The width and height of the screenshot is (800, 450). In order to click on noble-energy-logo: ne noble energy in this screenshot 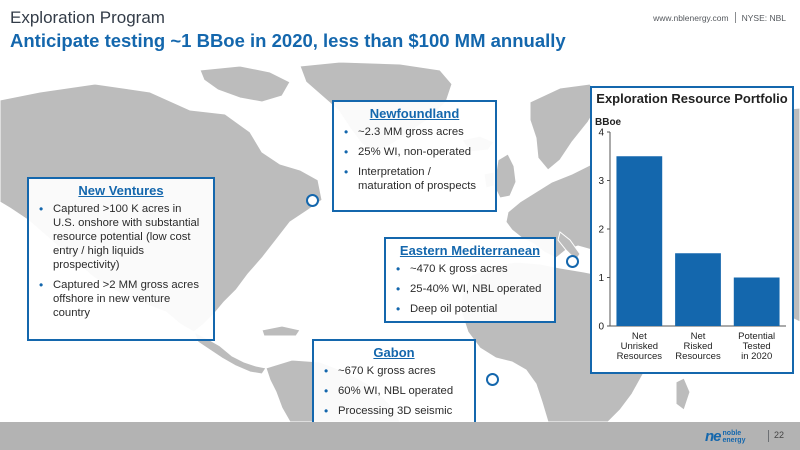, I will do `click(725, 436)`.